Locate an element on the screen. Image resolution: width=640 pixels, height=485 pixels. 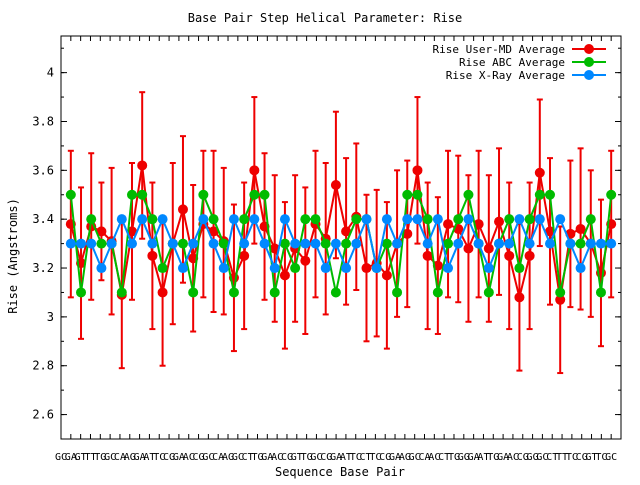
x-tick-label: CA is located at coordinates (218, 457).